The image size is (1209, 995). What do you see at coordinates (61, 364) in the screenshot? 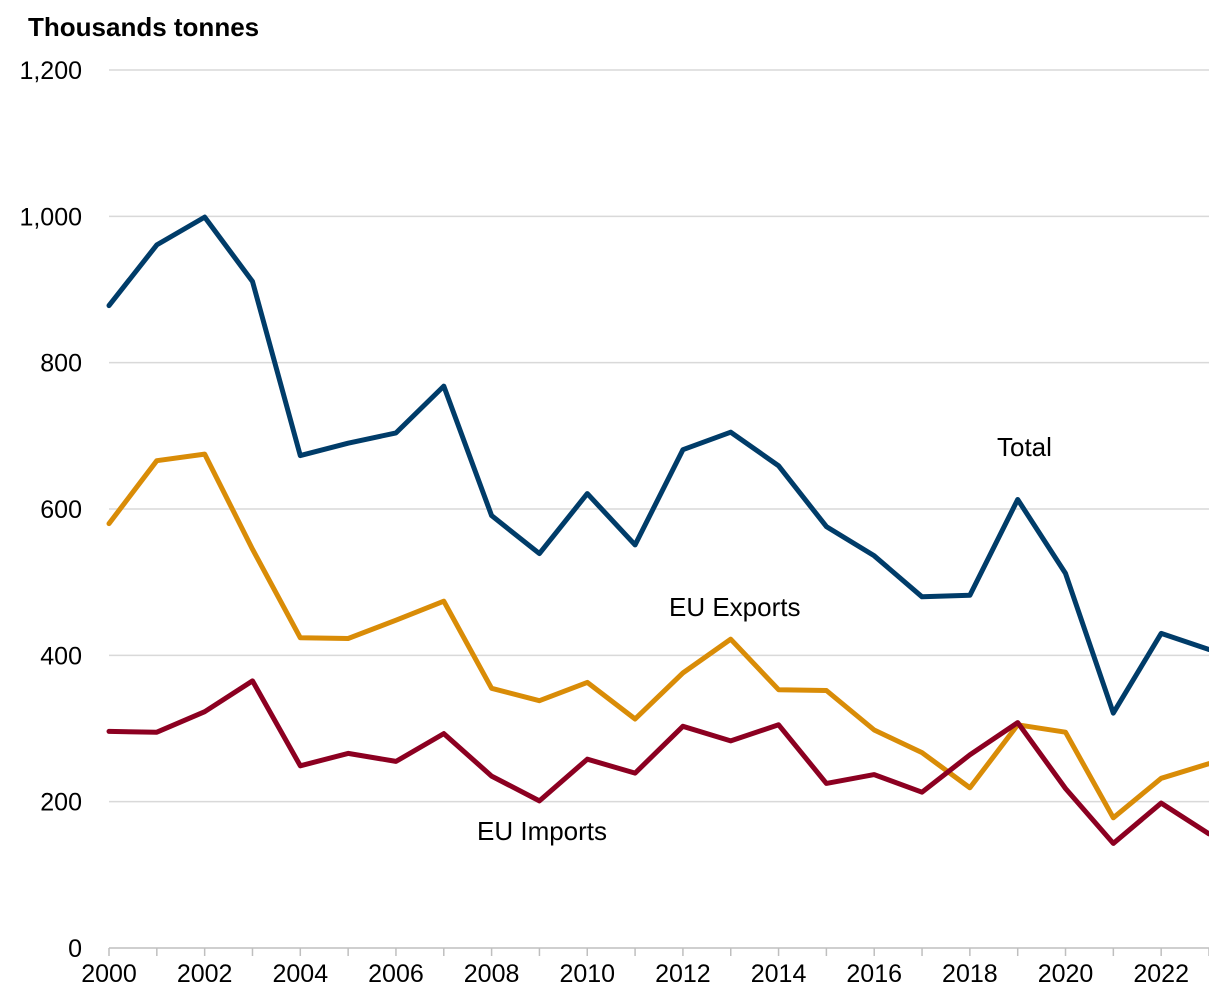
I see `y-tick-label: 800` at bounding box center [61, 364].